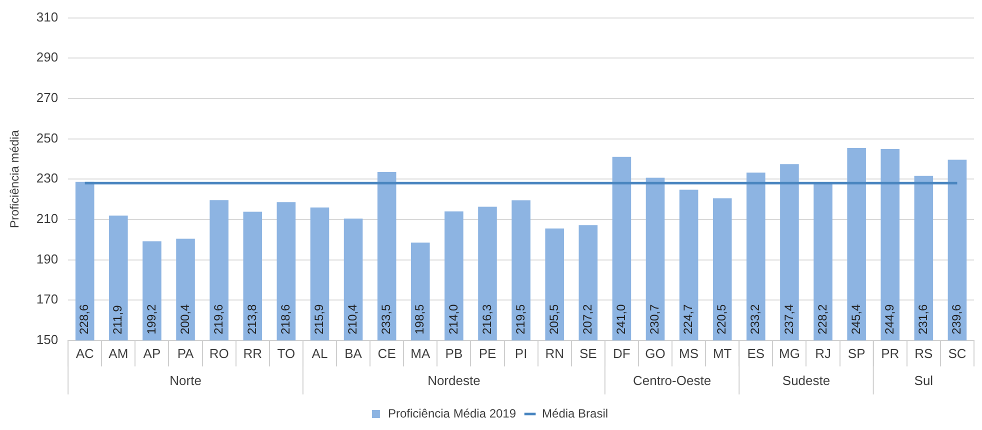 This screenshot has height=430, width=982. I want to click on data-label: 228,2, so click(822, 319).